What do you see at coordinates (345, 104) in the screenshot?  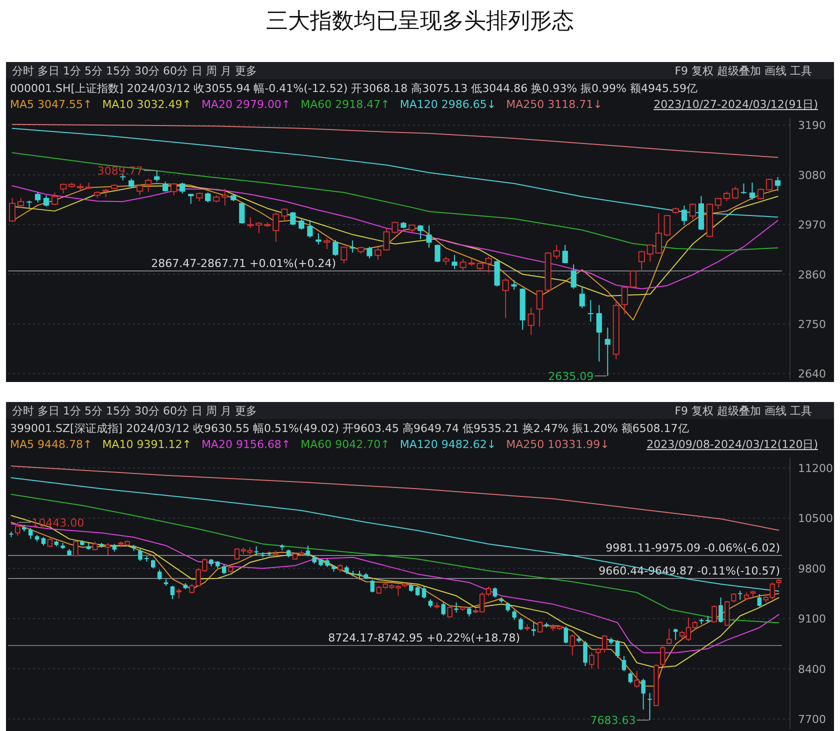 I see `text: MA60 2918.47↑` at bounding box center [345, 104].